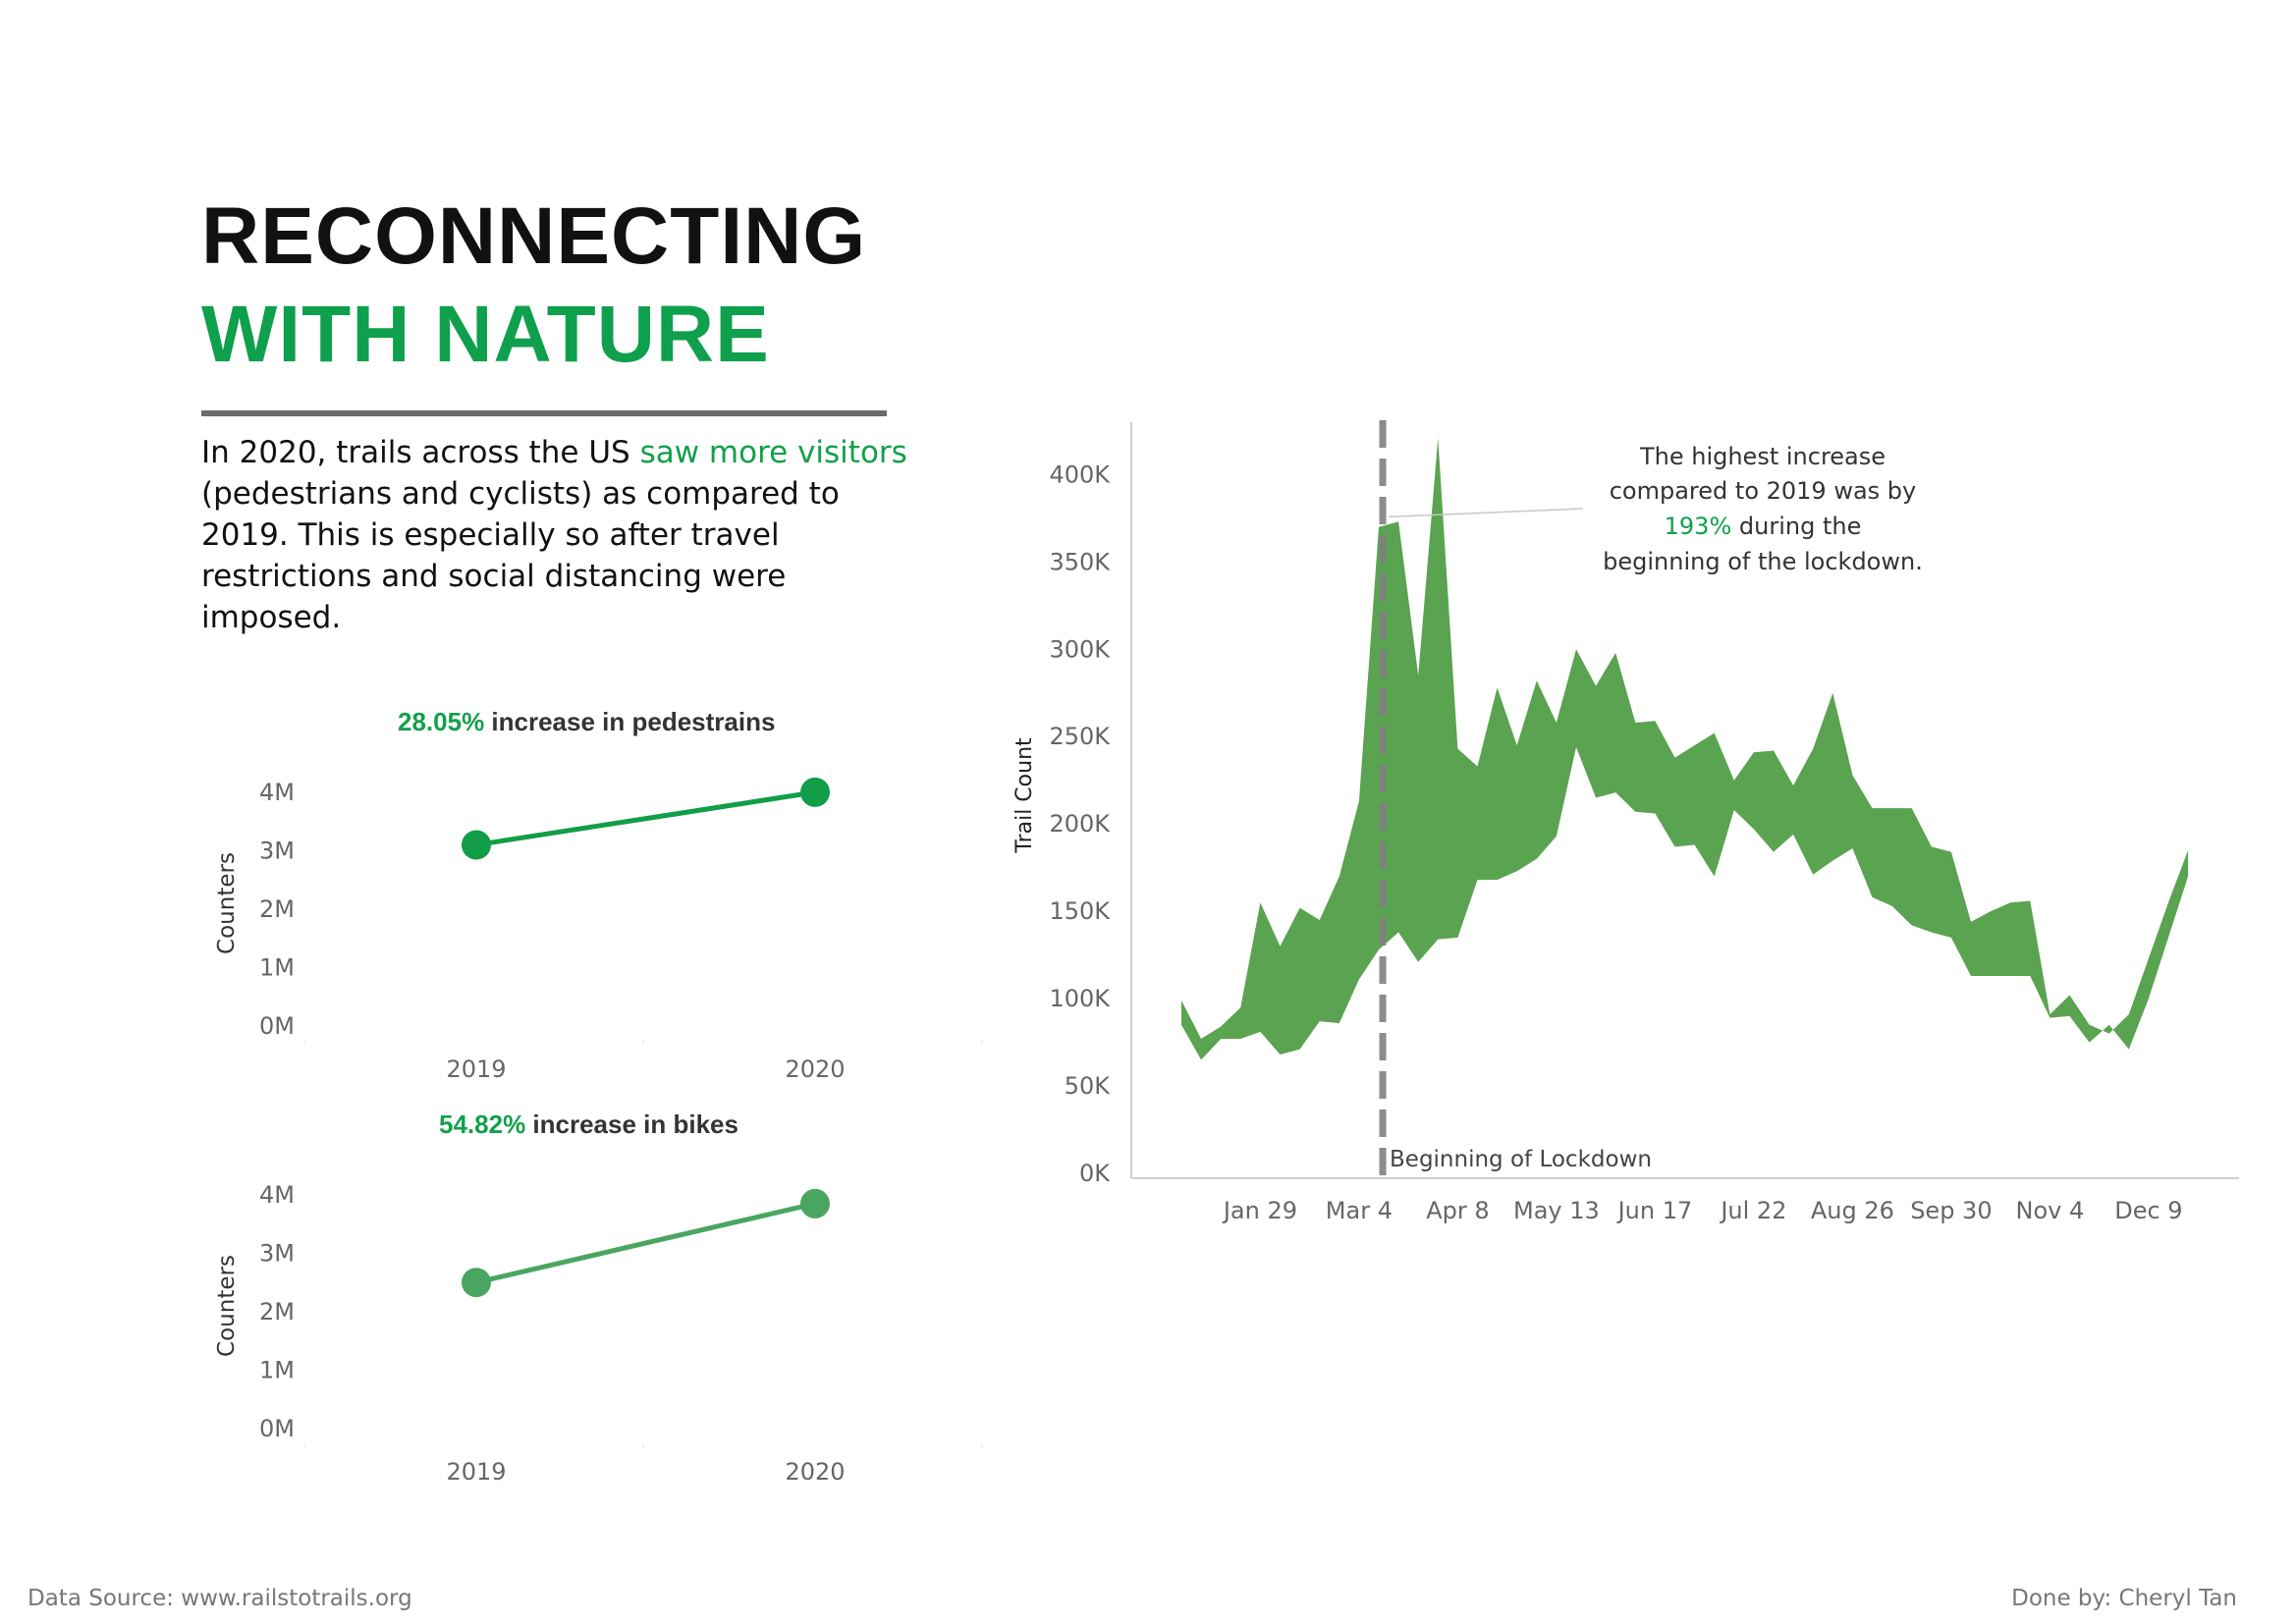 The height and width of the screenshot is (1624, 2296). What do you see at coordinates (1359, 1210) in the screenshot?
I see `area-x-tick-label: Mar 4` at bounding box center [1359, 1210].